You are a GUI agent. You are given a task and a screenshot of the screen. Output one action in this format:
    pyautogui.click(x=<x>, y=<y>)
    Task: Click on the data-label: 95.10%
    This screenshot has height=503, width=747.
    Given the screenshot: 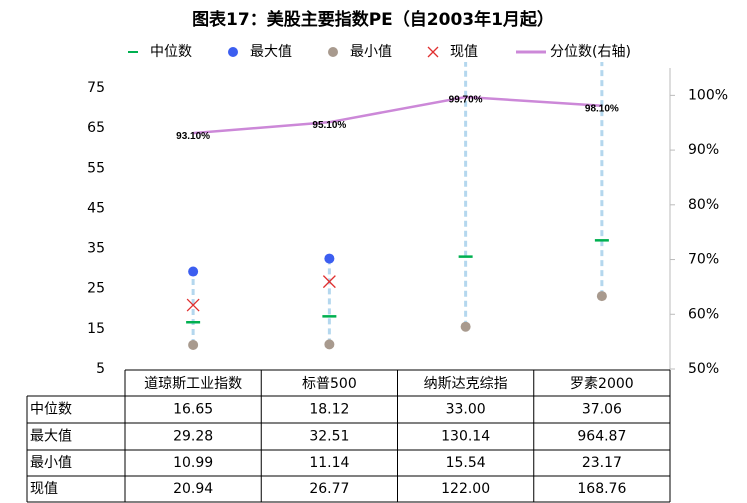 What is the action you would take?
    pyautogui.click(x=329, y=125)
    